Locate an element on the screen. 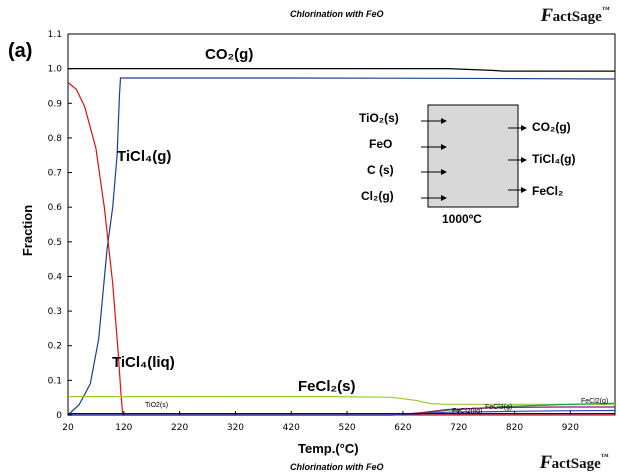 The height and width of the screenshot is (474, 620). input-arrow-3-head is located at coordinates (444, 198).